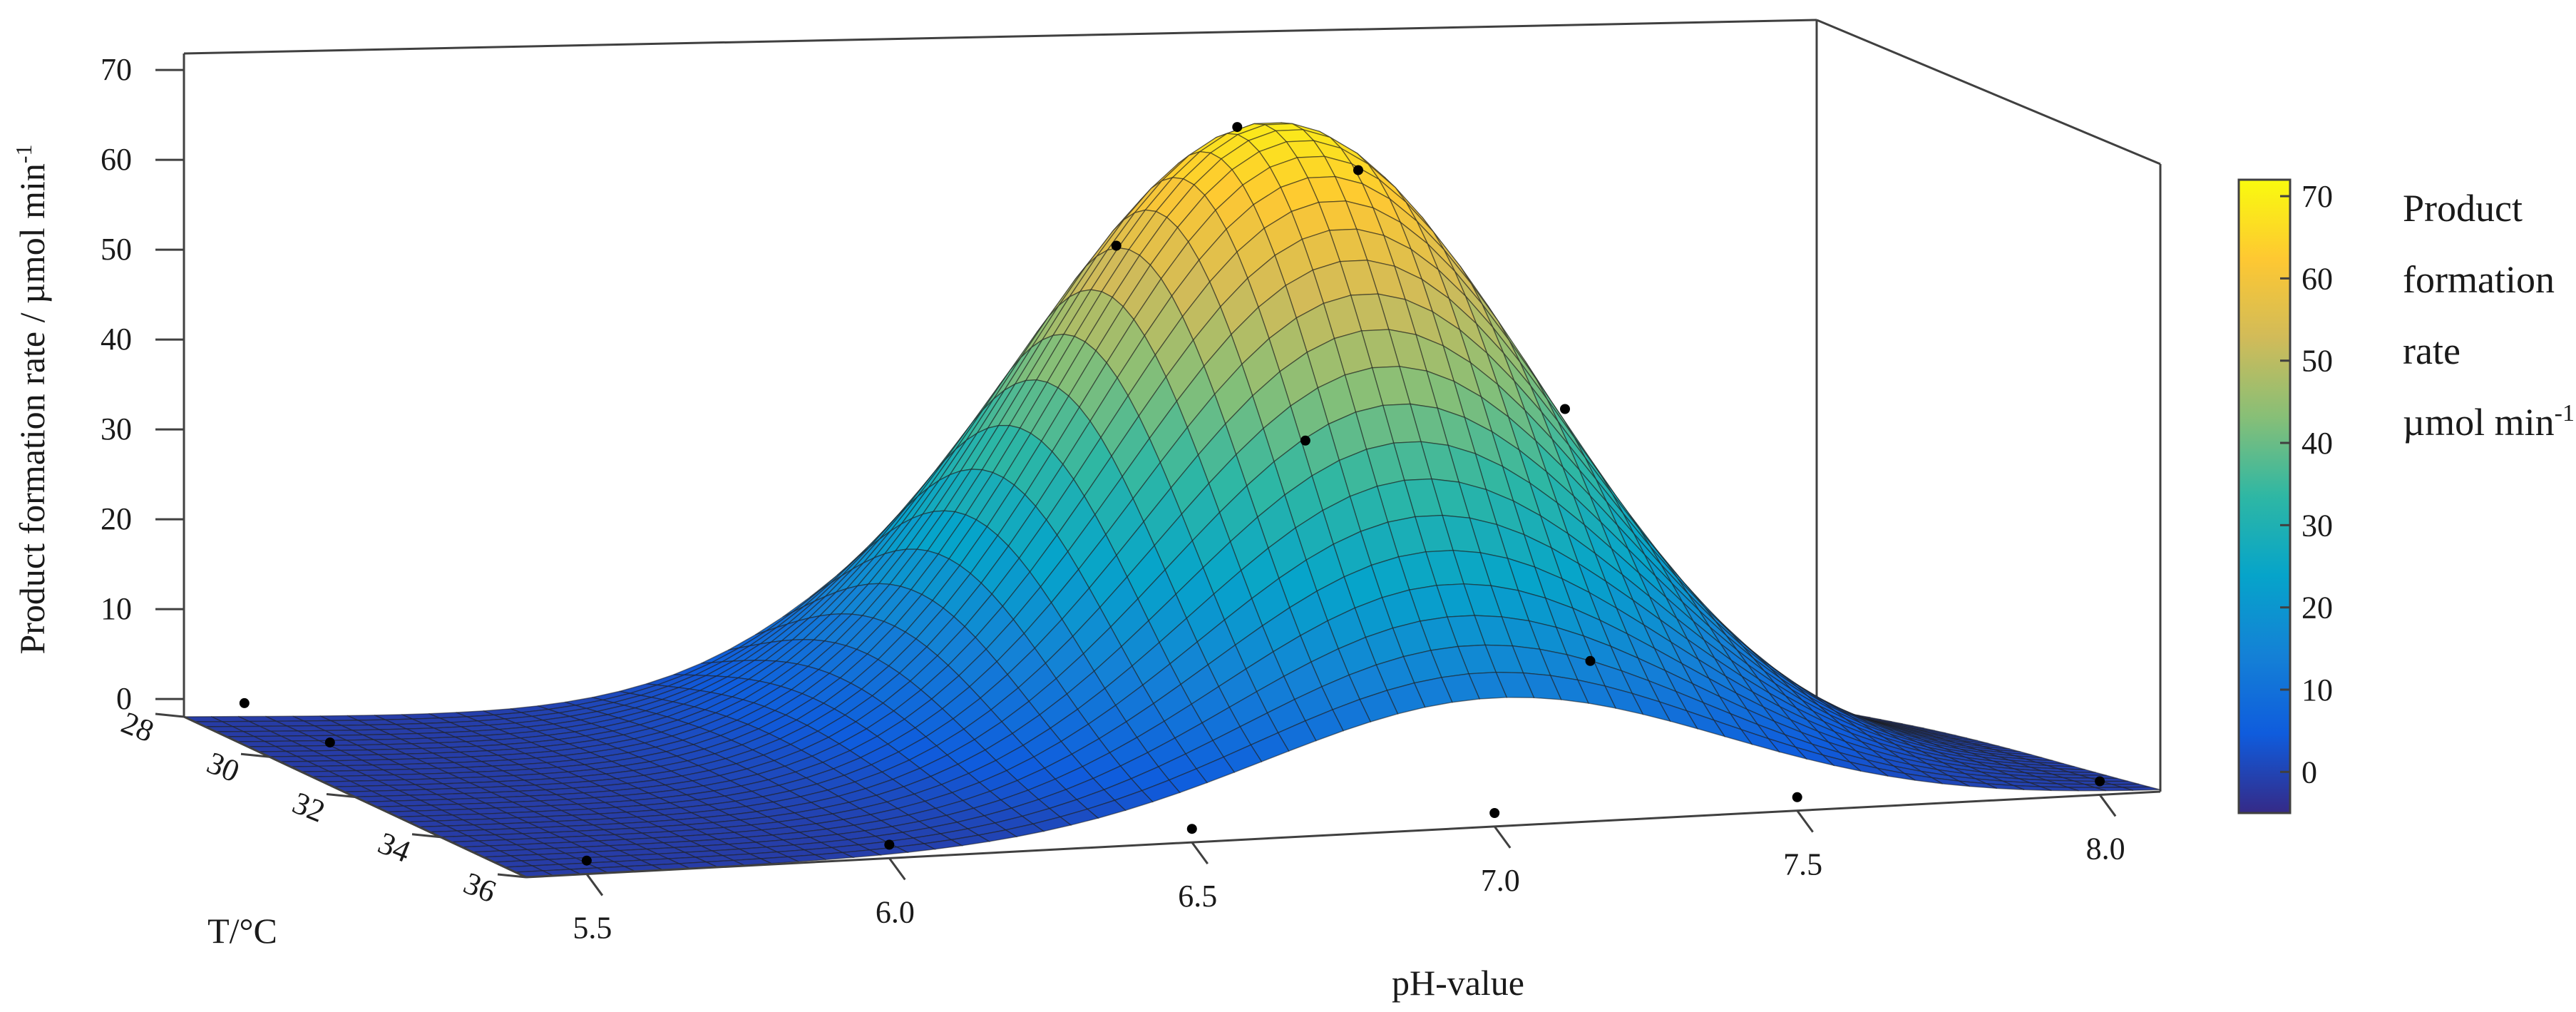 This screenshot has width=2576, height=1012. What do you see at coordinates (2317, 526) in the screenshot?
I see `colorbar-tick-label: 30` at bounding box center [2317, 526].